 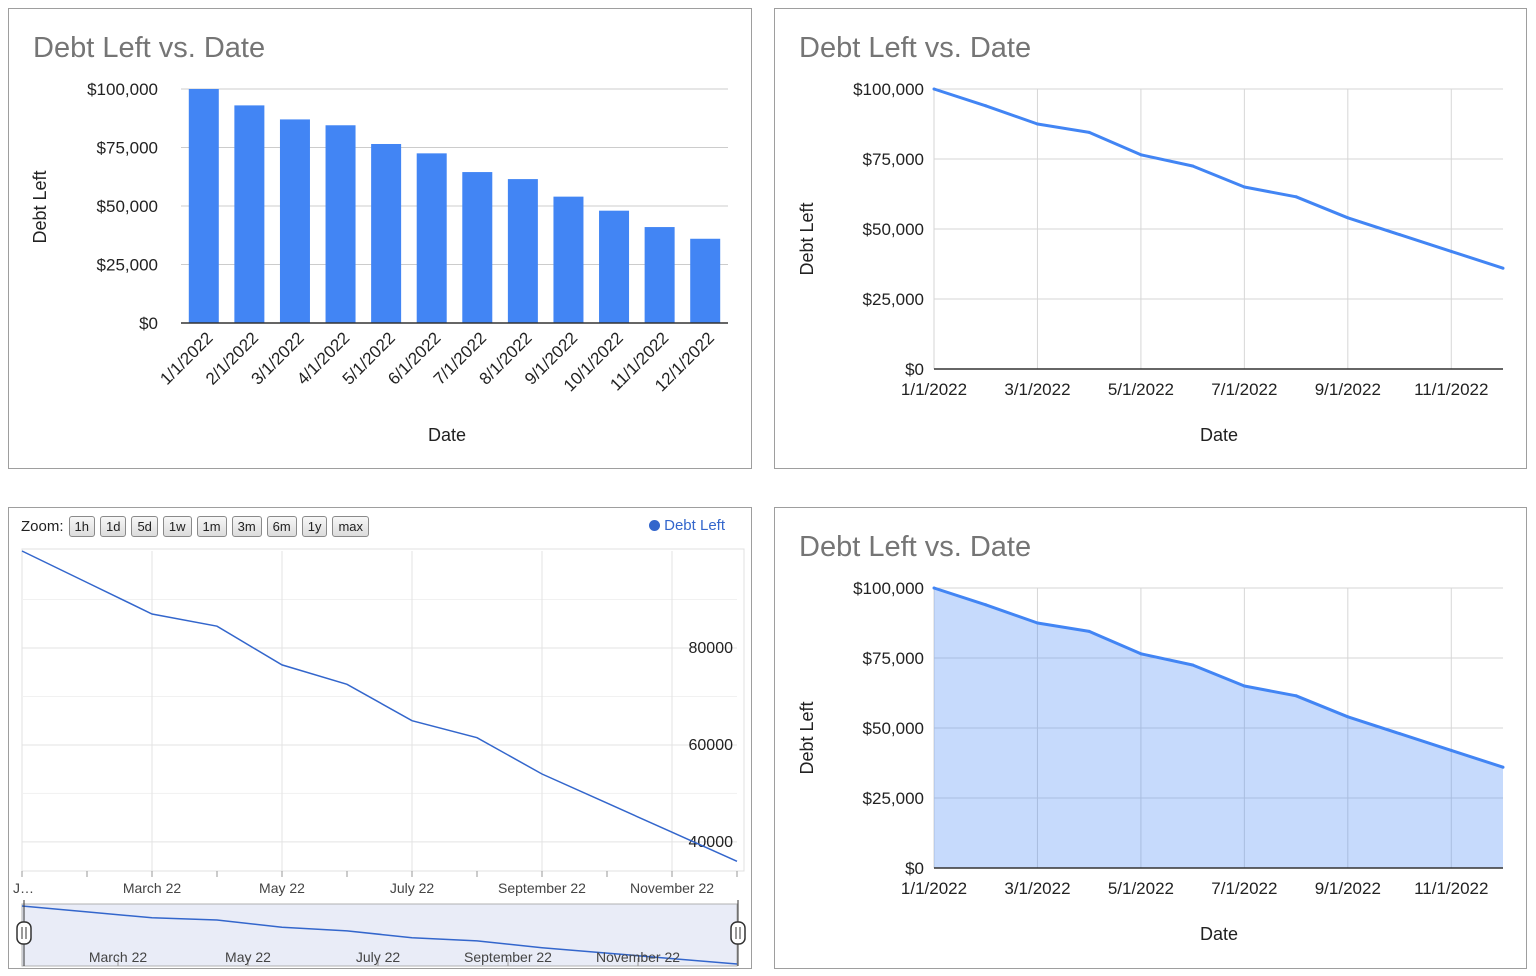 I want to click on x-tick-label: March 22, so click(x=152, y=888).